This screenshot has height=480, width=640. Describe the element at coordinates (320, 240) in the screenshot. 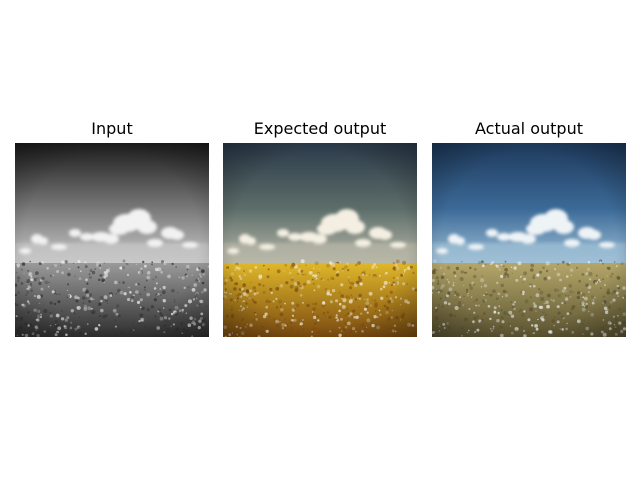

I see `expected-output-image` at that location.